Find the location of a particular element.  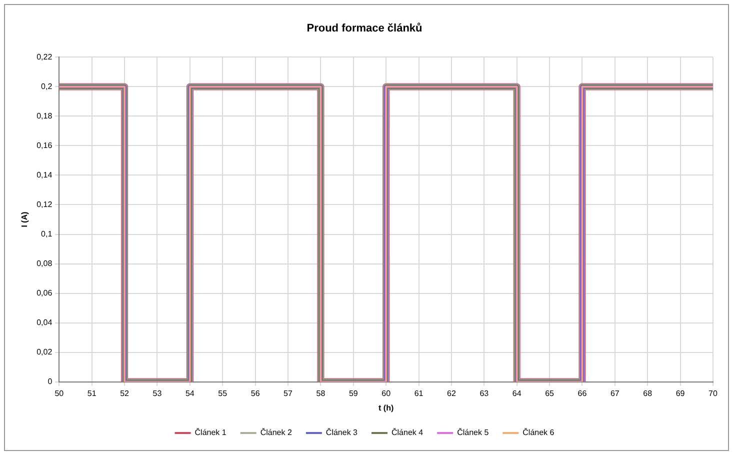

x-tick-label: 70 is located at coordinates (713, 393).